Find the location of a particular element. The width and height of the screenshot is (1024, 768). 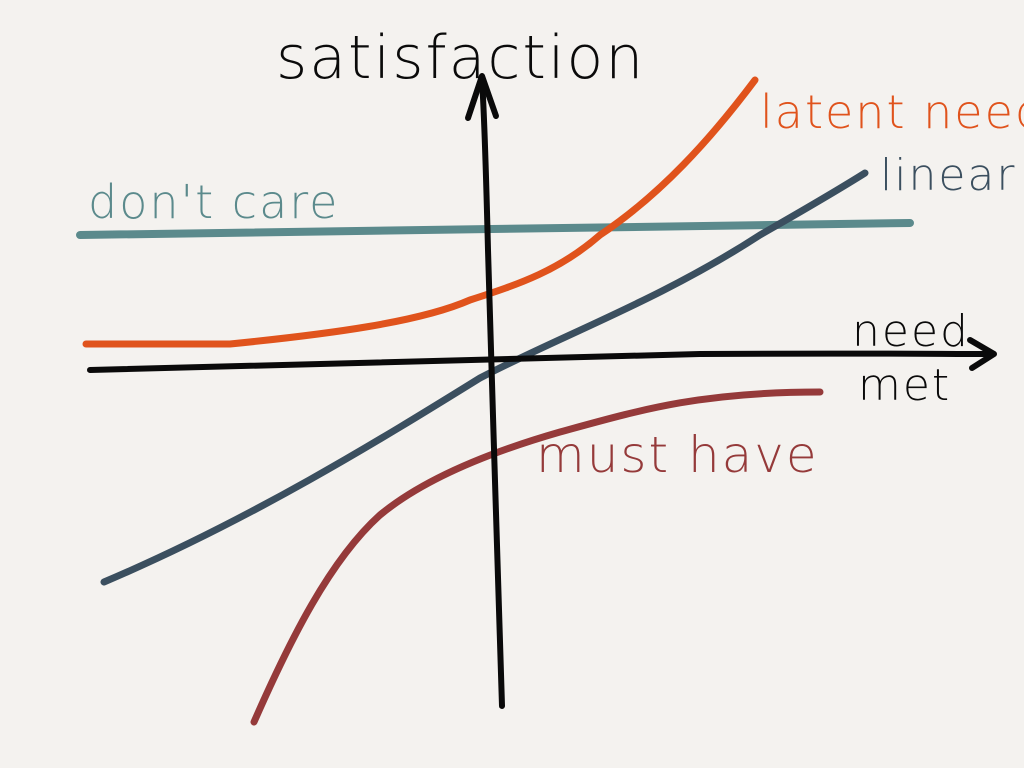

y-axis-arrowhead is located at coordinates (482, 97).